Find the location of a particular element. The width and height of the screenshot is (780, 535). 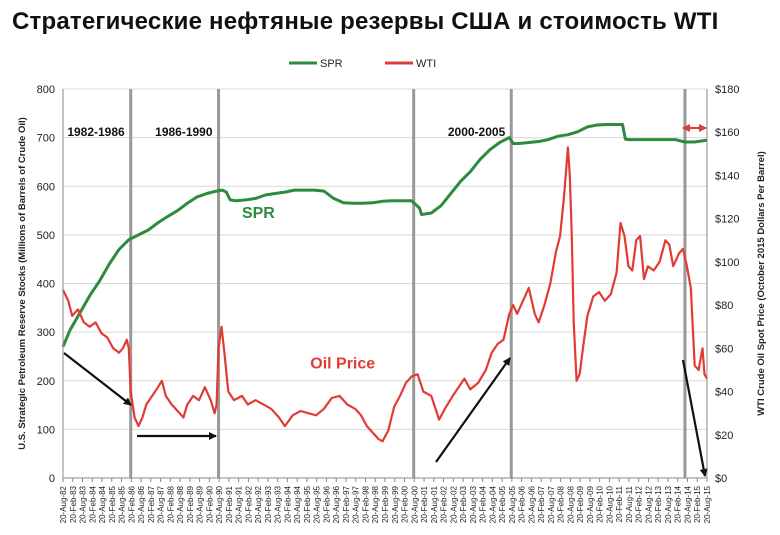

x-tick-label: 20-Feb-87 is located at coordinates (151, 503).